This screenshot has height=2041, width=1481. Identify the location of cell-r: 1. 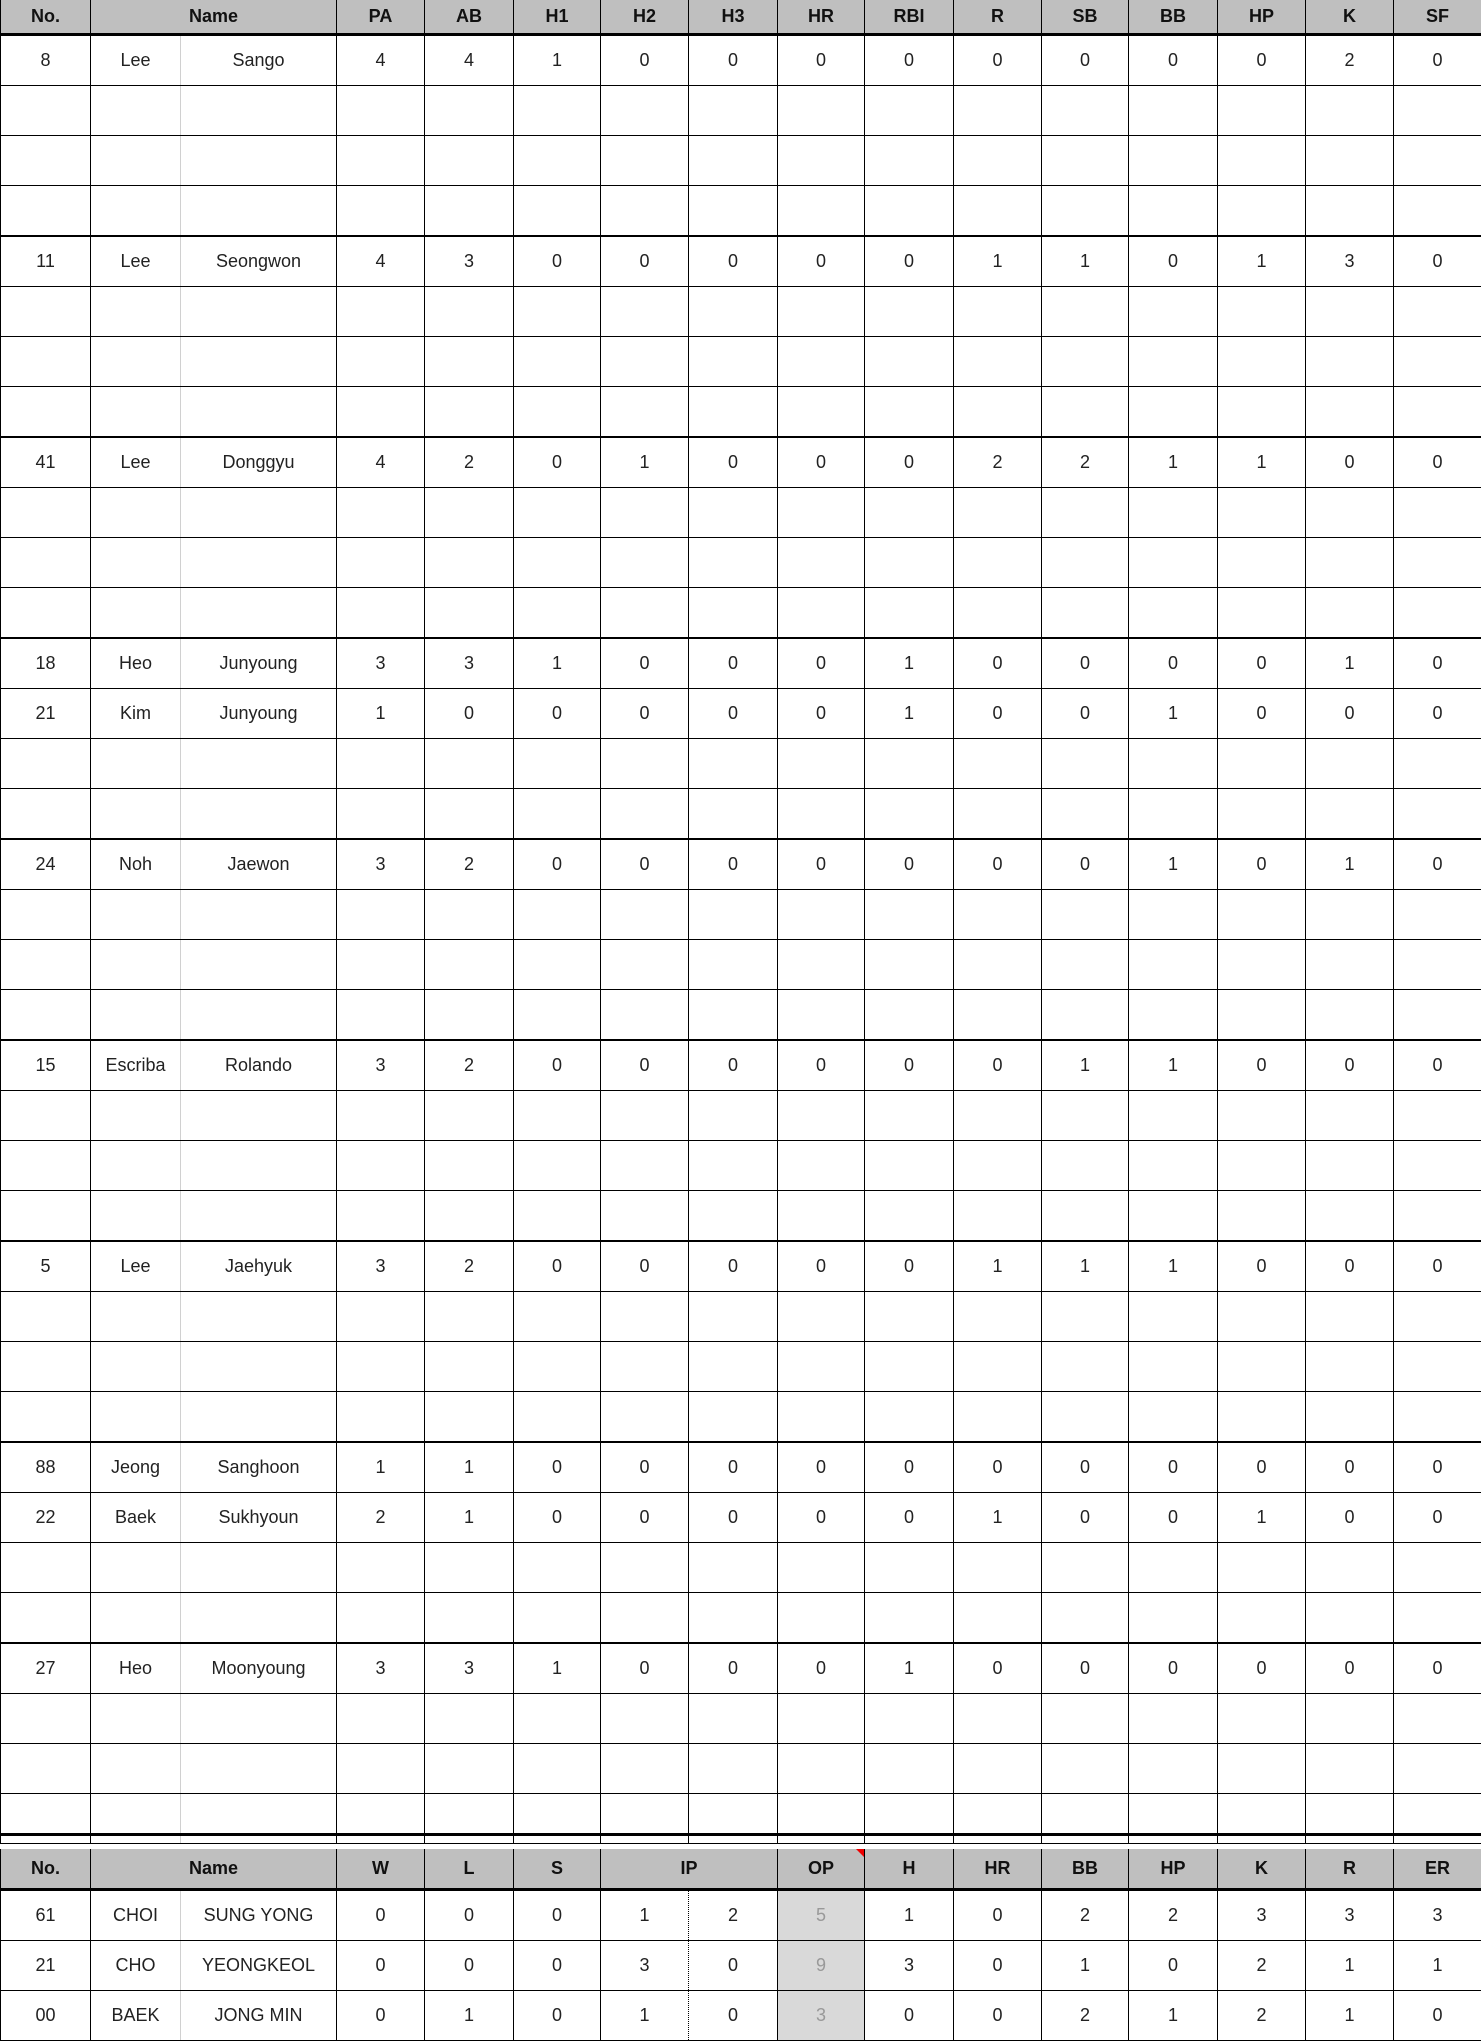
(997, 1517).